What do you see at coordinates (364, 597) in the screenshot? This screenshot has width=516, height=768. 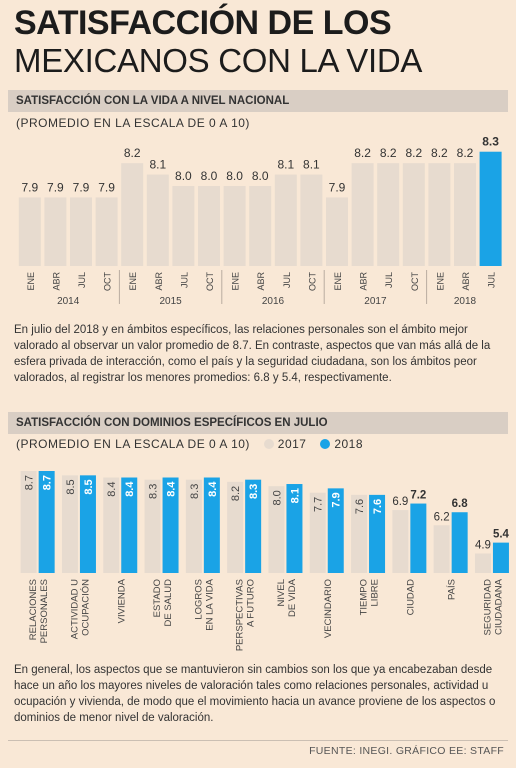 I see `domain-category-label: TIEMPO` at bounding box center [364, 597].